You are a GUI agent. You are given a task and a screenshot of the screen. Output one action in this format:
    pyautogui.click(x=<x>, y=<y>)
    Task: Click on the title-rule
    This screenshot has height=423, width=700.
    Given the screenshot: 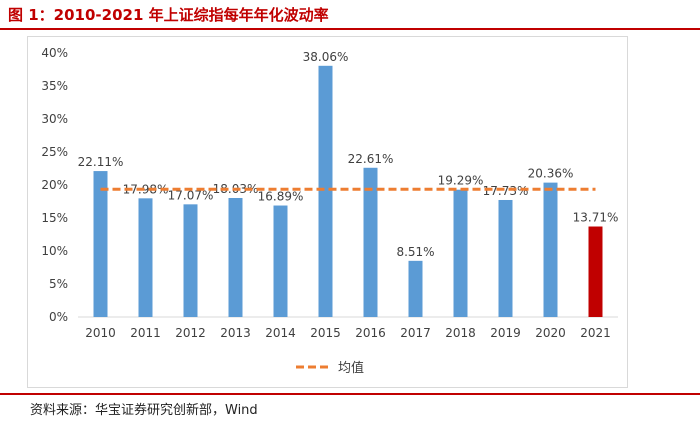 What is the action you would take?
    pyautogui.click(x=350, y=29)
    